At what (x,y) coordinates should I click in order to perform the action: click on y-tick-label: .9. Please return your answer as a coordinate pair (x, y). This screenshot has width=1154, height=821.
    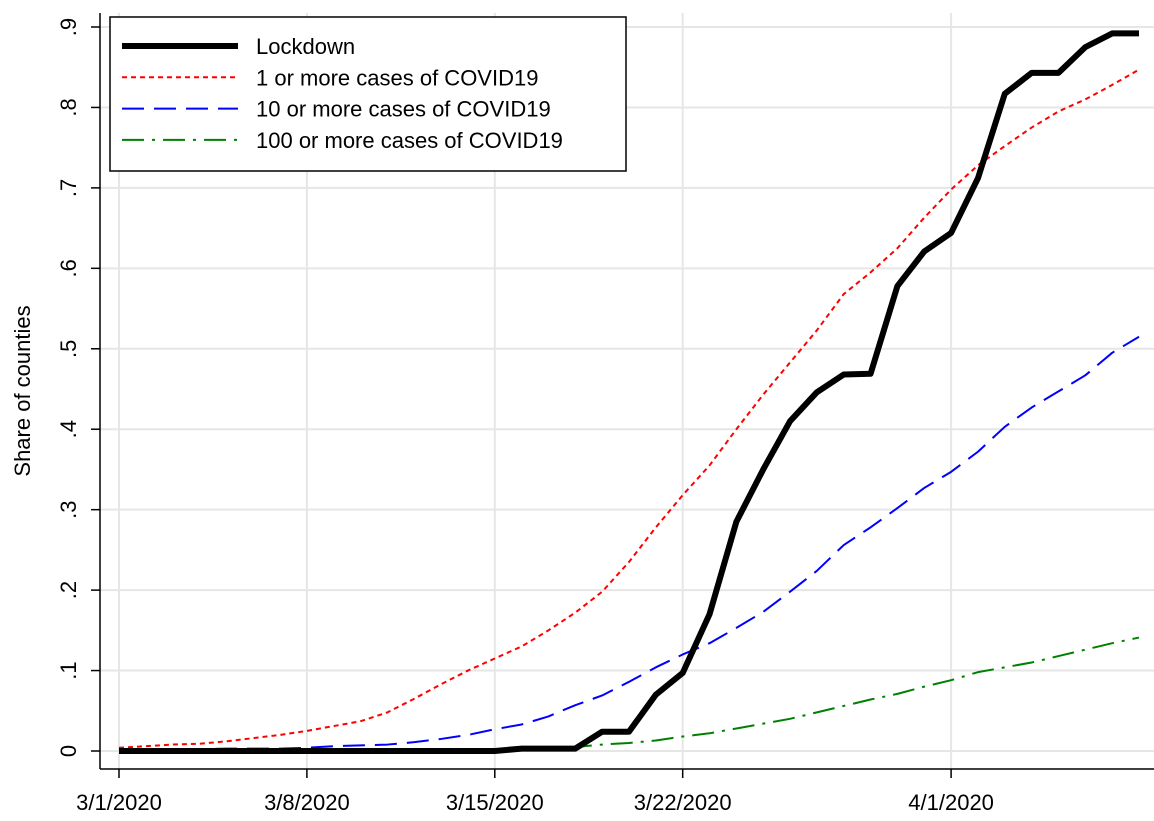
    Looking at the image, I should click on (68, 27).